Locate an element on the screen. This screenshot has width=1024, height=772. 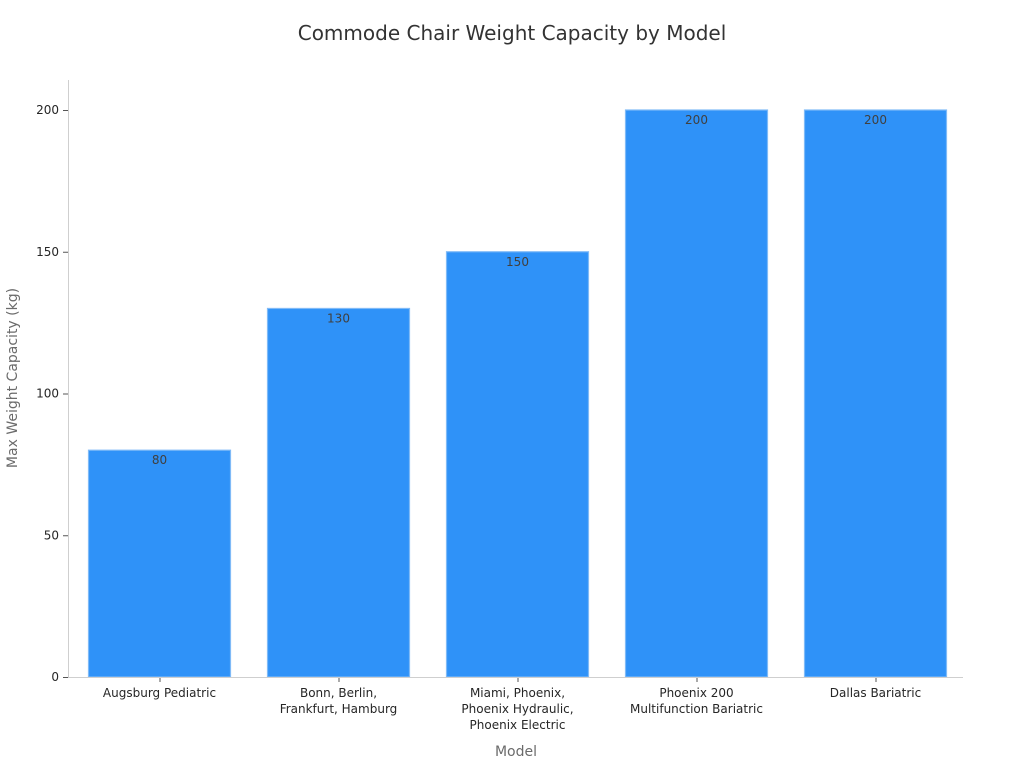
x-tick-label: Dallas Bariatric is located at coordinates (875, 693).